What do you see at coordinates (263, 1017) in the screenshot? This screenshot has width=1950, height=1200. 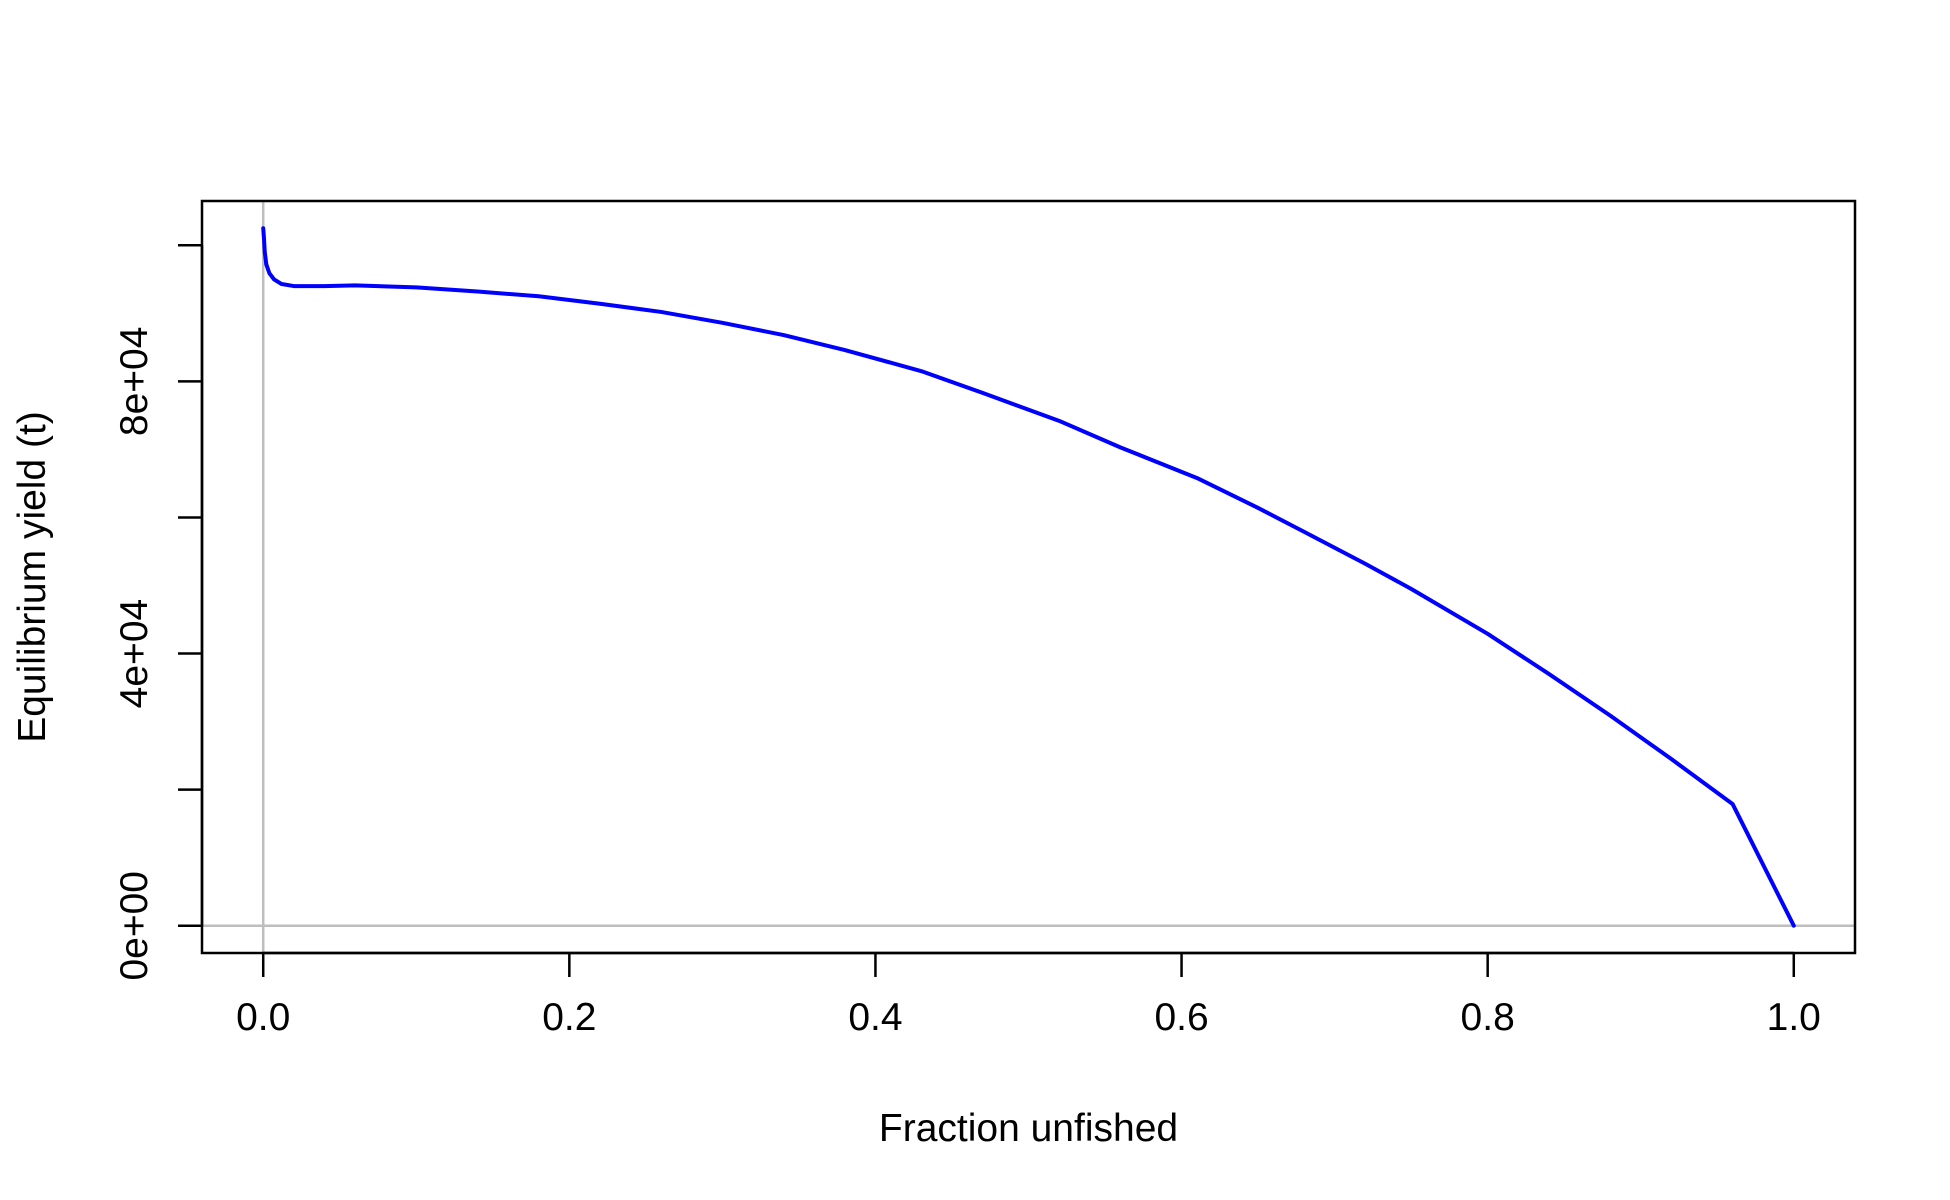 I see `x-tick-label: 0.0` at bounding box center [263, 1017].